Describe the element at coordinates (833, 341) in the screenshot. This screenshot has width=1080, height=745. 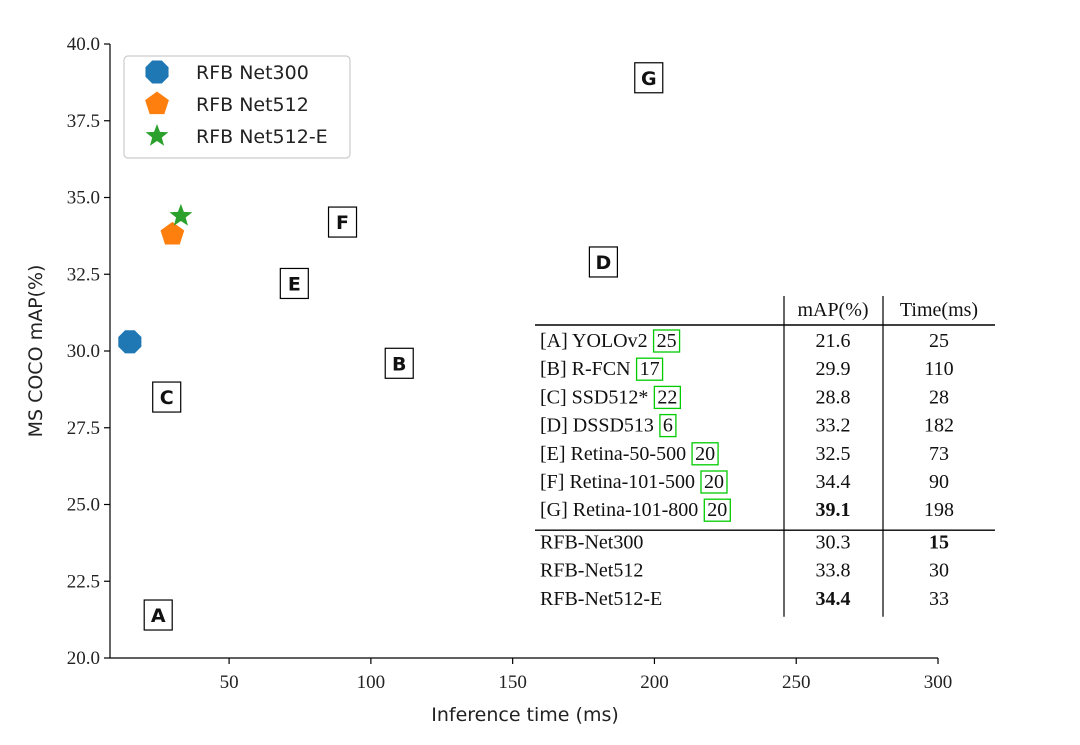
I see `table-cell-map: 21.6` at that location.